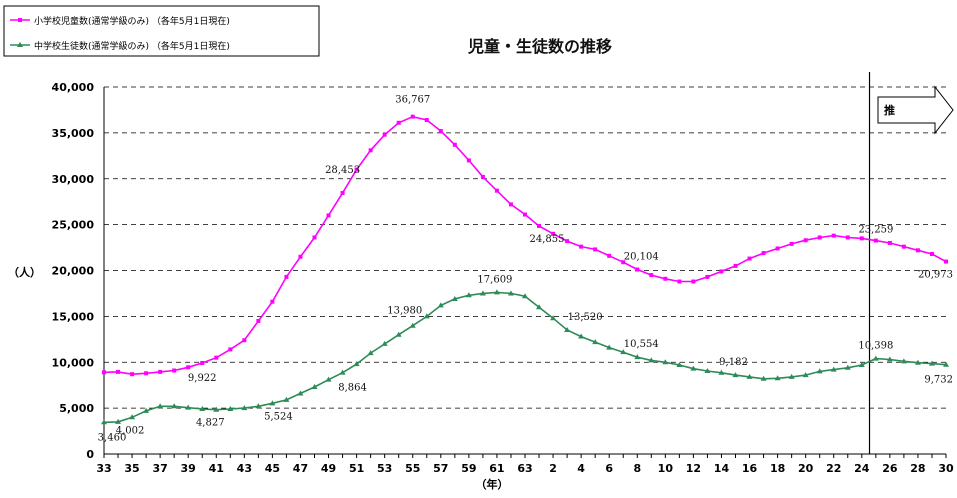  Describe the element at coordinates (300, 468) in the screenshot. I see `x-tick-label: 47` at that location.